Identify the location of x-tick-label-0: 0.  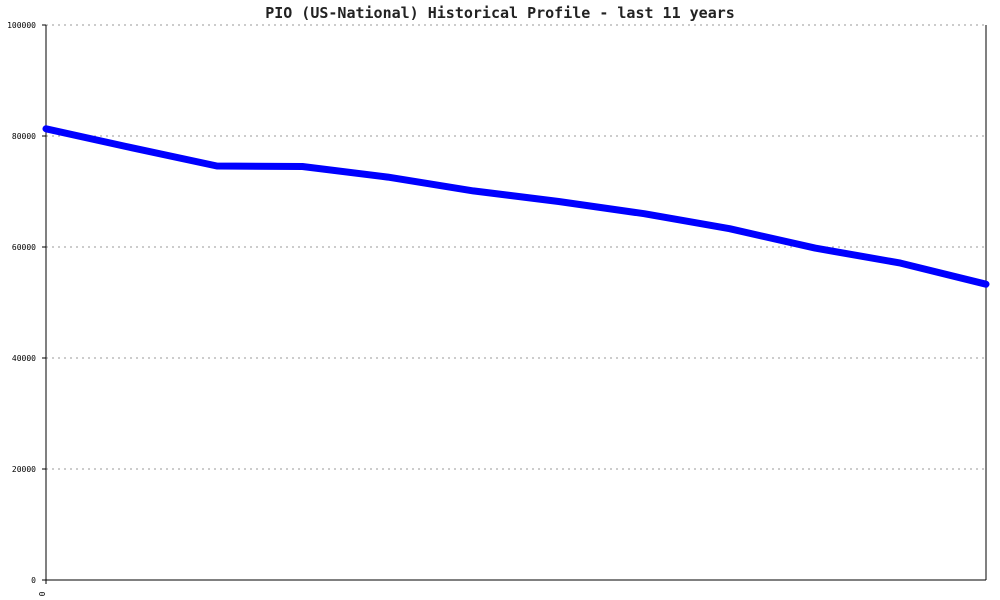
(42, 593).